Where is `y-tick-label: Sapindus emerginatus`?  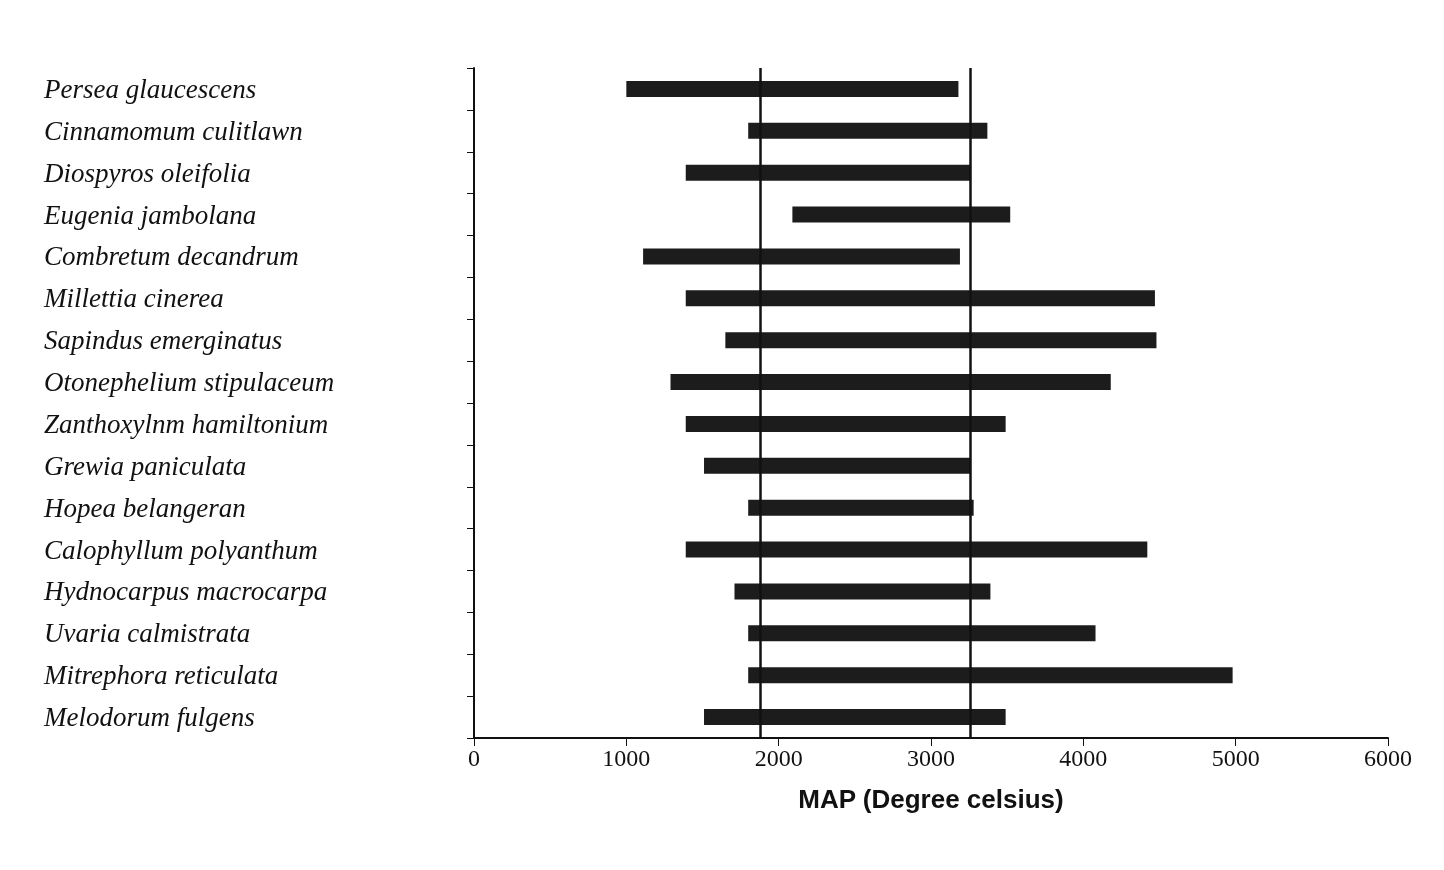
y-tick-label: Sapindus emerginatus is located at coordinates (163, 340).